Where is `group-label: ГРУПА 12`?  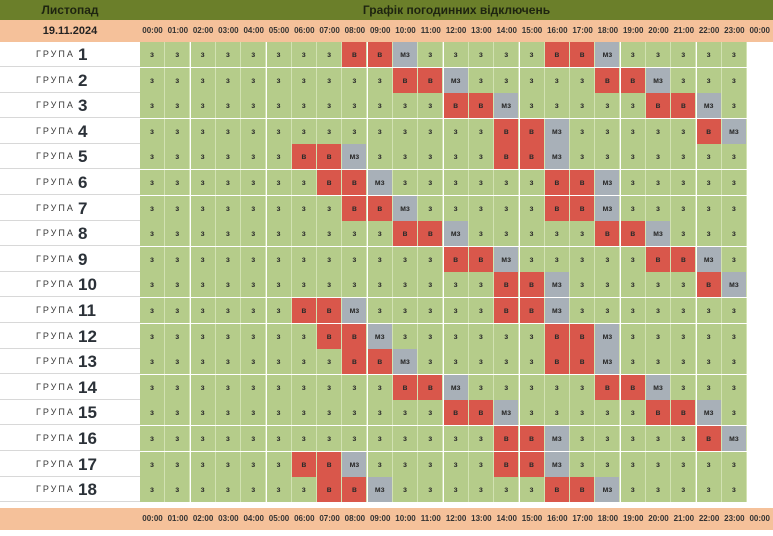
group-label: ГРУПА 12 is located at coordinates (70, 336).